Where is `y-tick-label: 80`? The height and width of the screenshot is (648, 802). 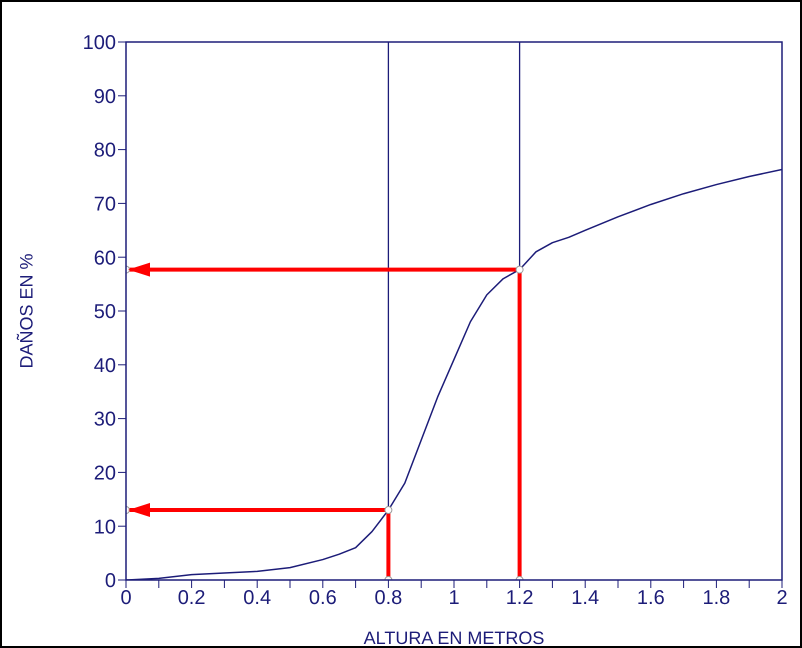
y-tick-label: 80 is located at coordinates (105, 151).